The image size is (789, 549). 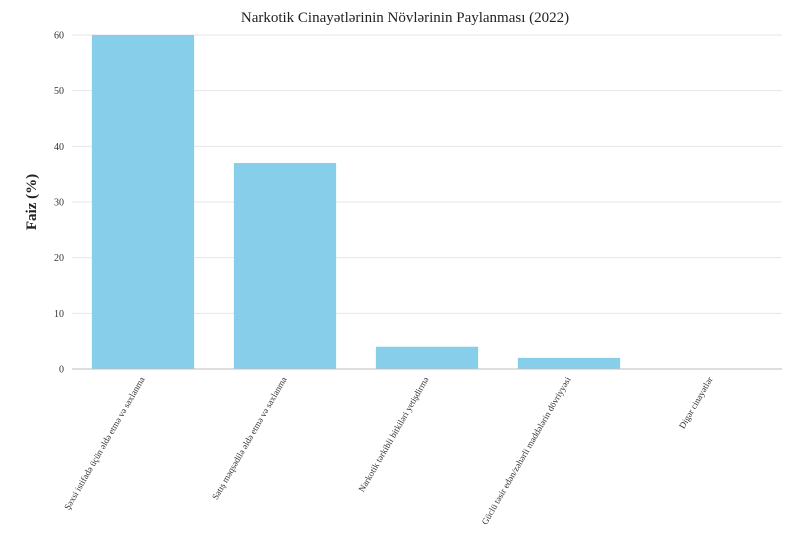 What do you see at coordinates (59, 36) in the screenshot?
I see `y-tick-label: 60` at bounding box center [59, 36].